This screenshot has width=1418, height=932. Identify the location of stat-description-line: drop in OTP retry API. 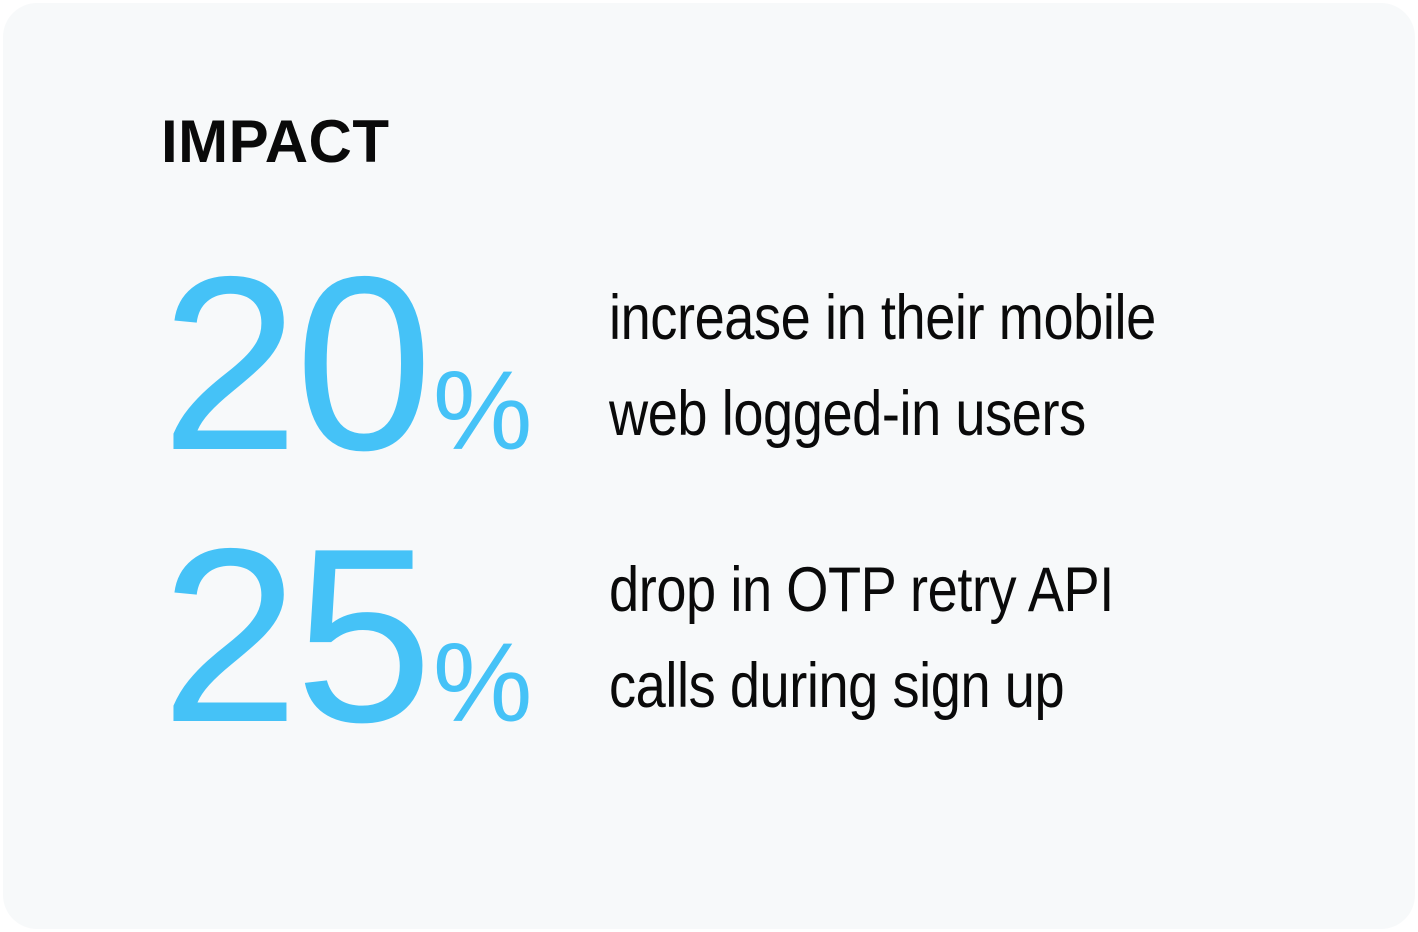
(861, 590).